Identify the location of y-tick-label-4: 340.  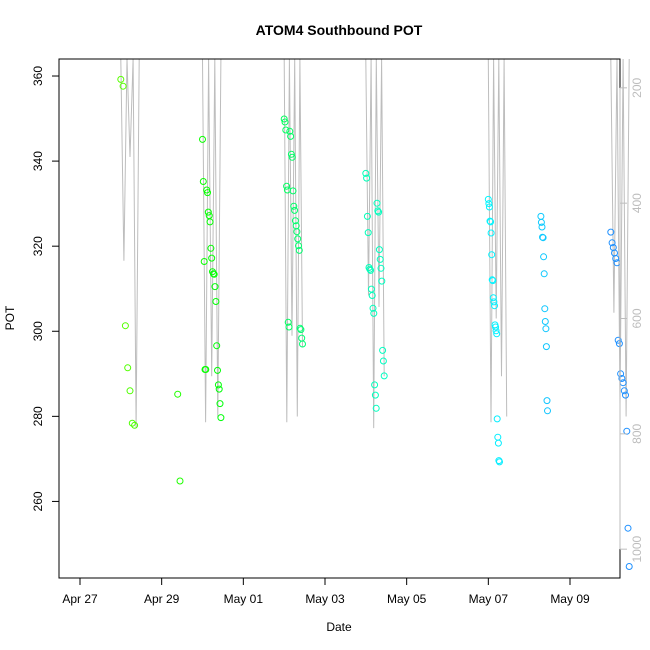
(38, 161).